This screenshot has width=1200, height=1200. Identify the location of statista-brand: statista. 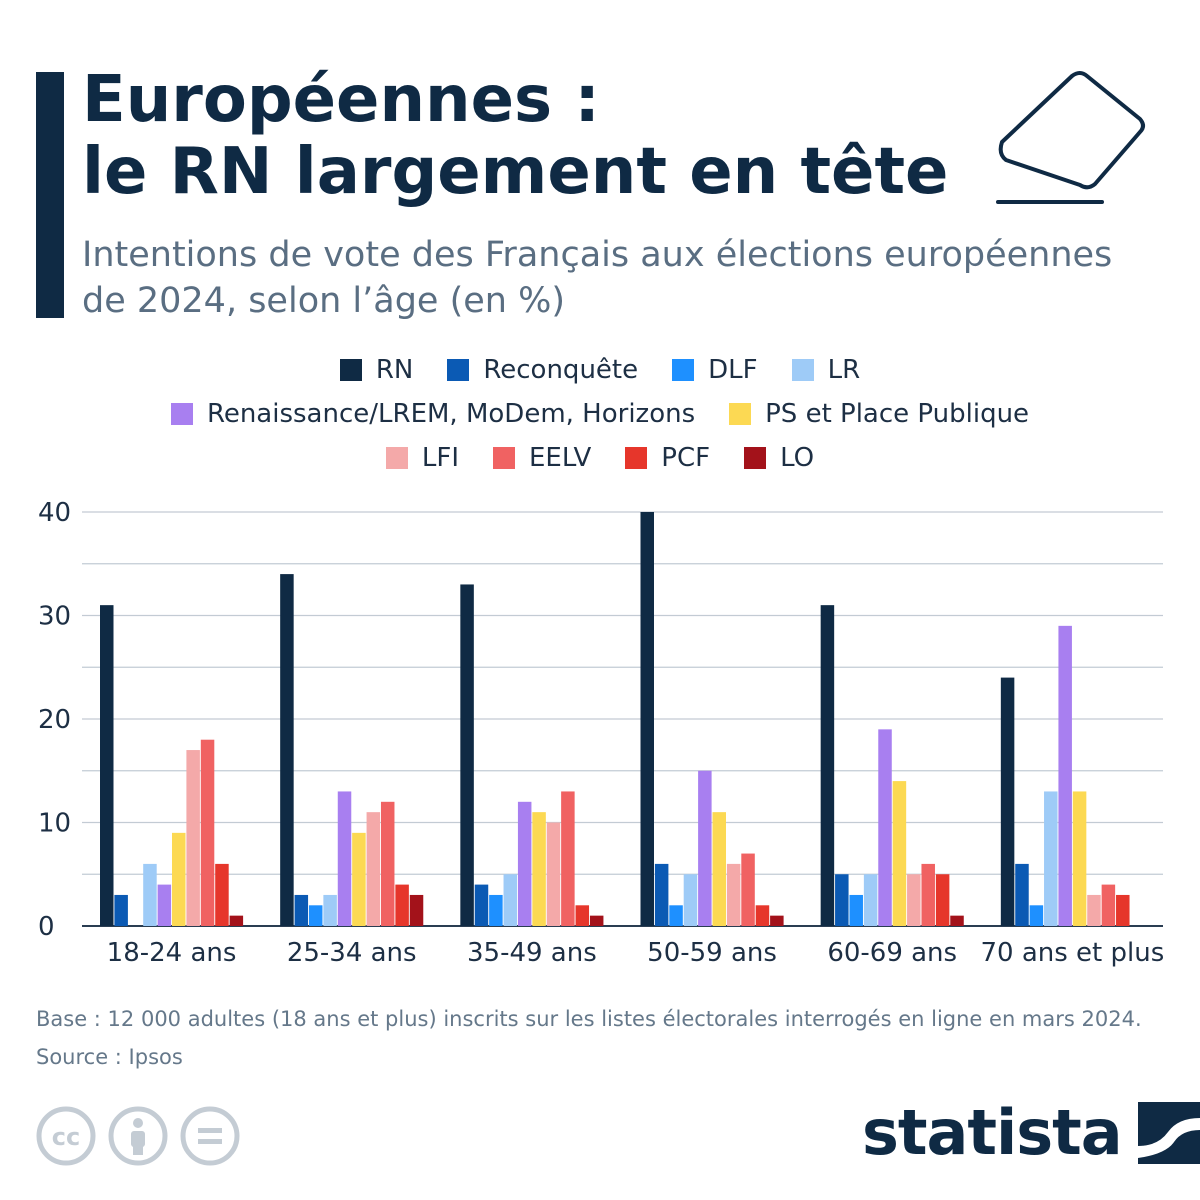
(1031, 1133).